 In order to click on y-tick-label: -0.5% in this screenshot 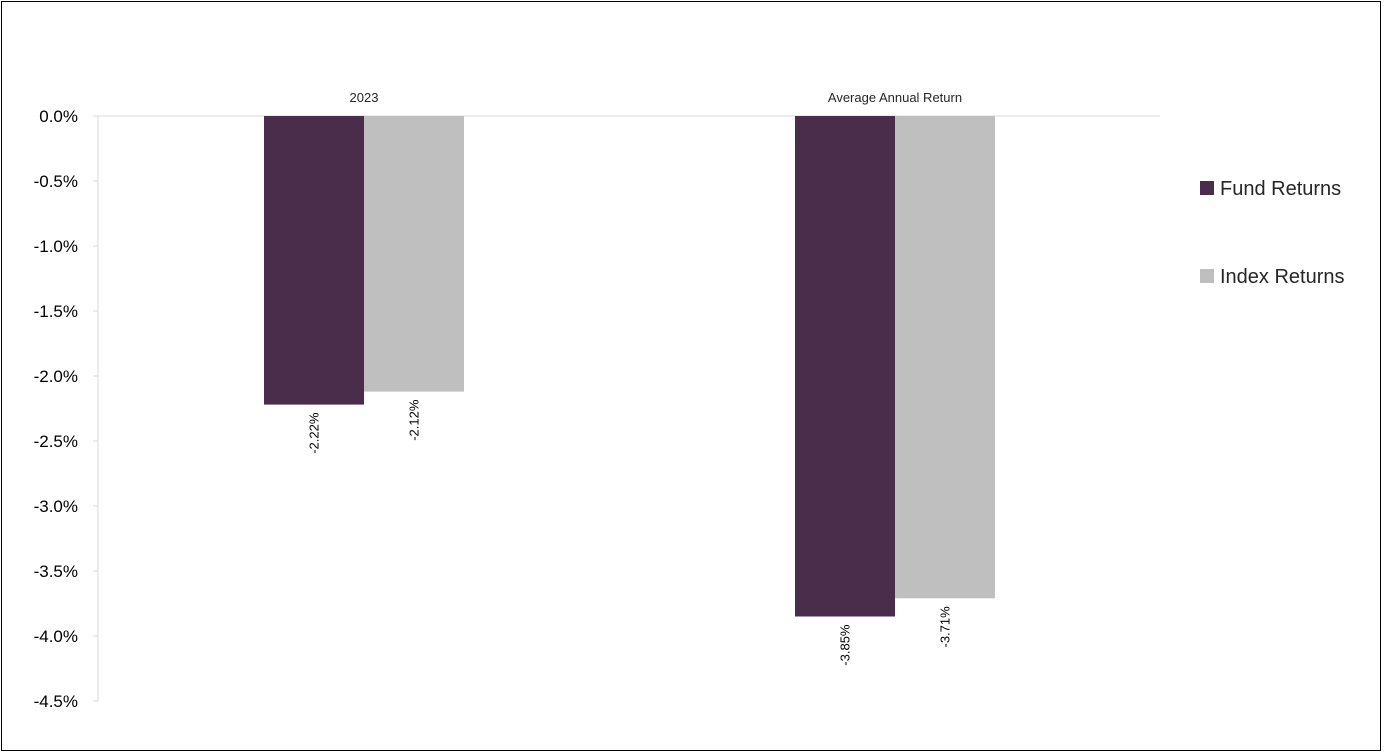, I will do `click(56, 181)`.